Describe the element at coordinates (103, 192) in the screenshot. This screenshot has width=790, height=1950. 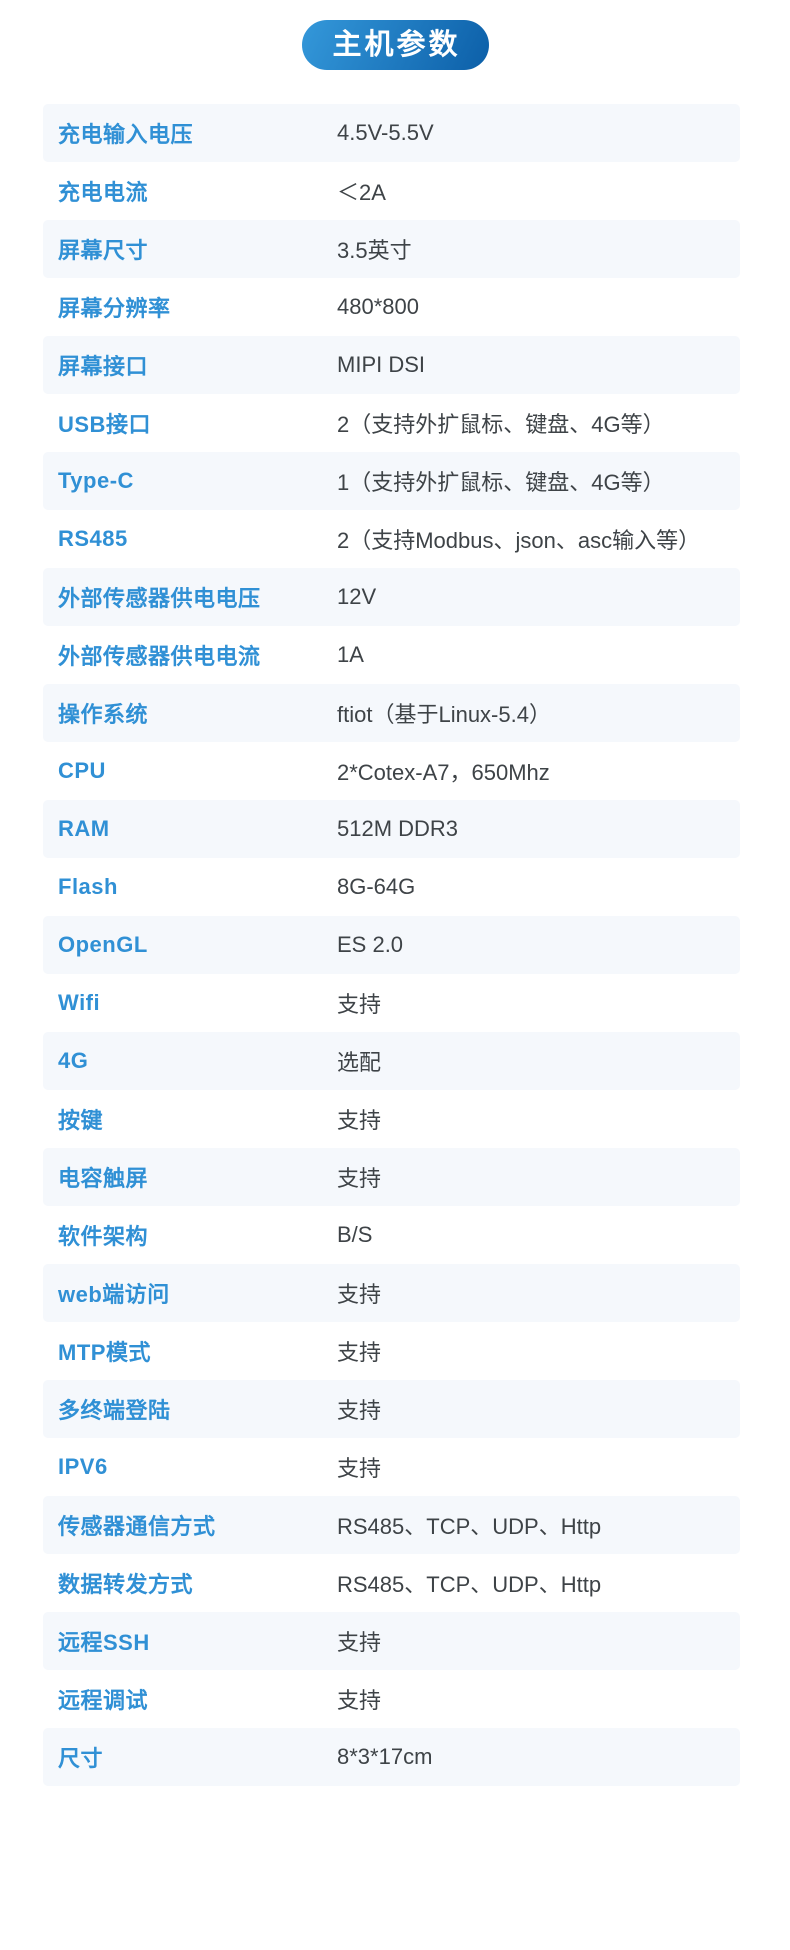
I see `spec-parameter-name: 充电电流` at that location.